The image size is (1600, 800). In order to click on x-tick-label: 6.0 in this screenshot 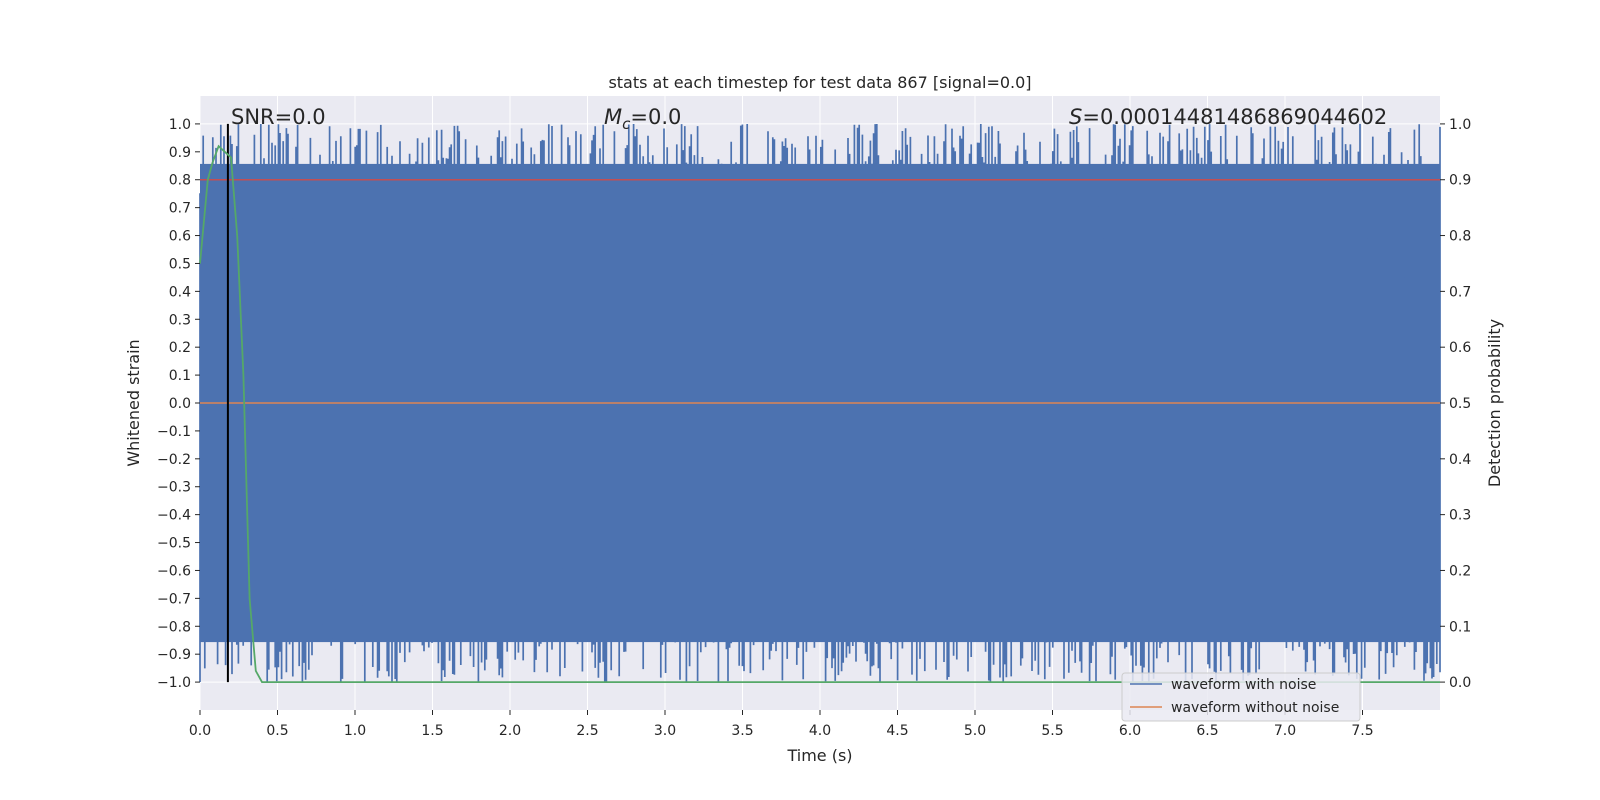, I will do `click(1130, 731)`.